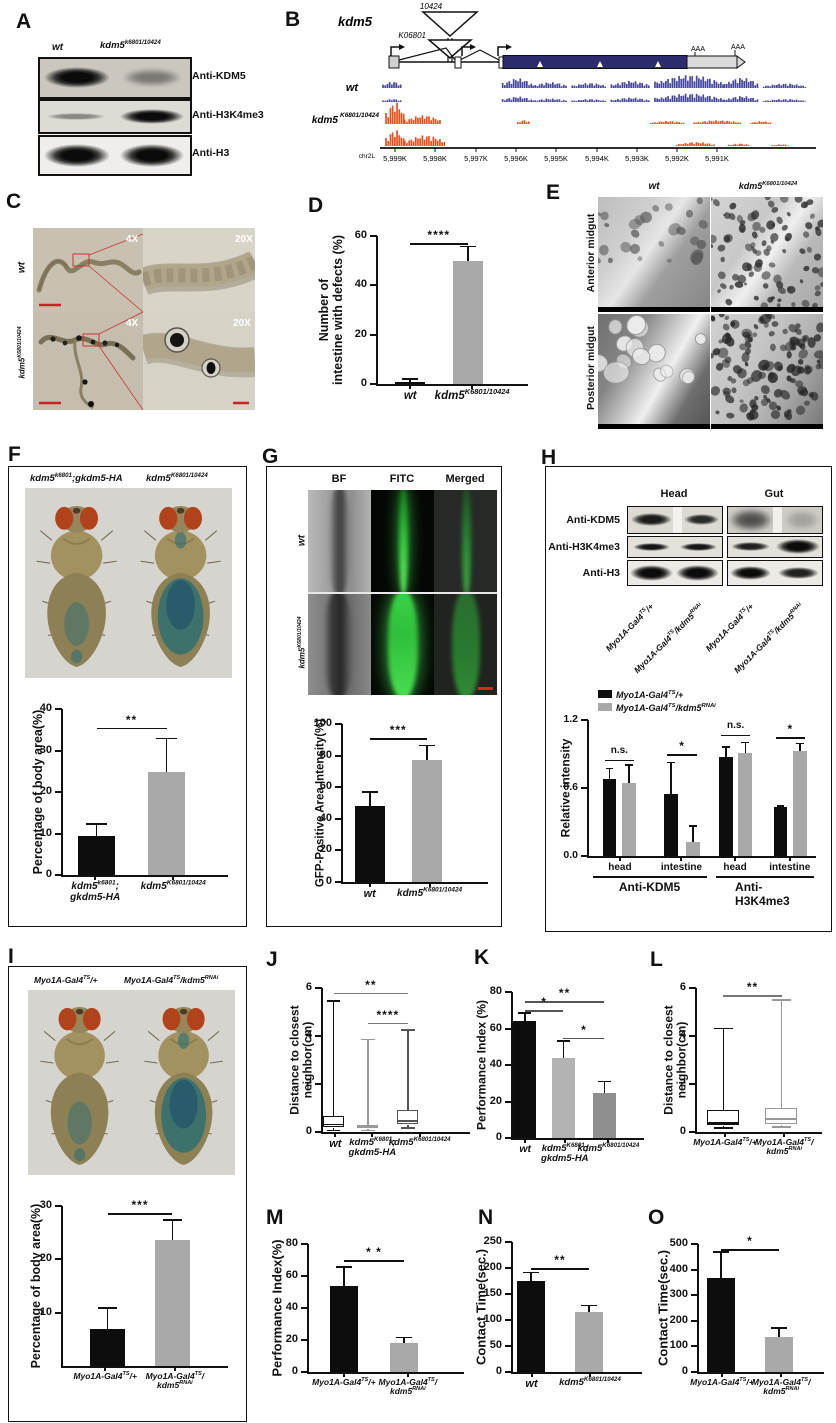  I want to click on gene-name: kdm5, so click(355, 21).